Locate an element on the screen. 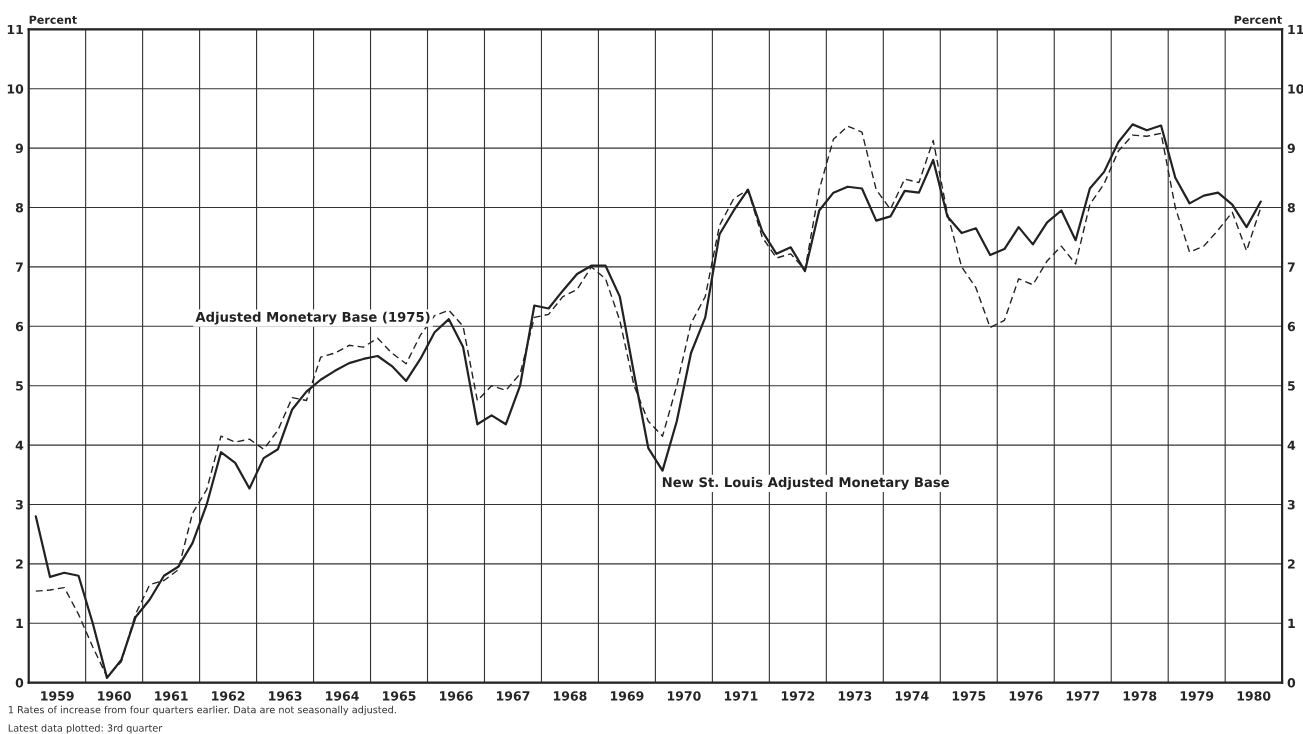  y-tick-label: 2 is located at coordinates (19, 564).